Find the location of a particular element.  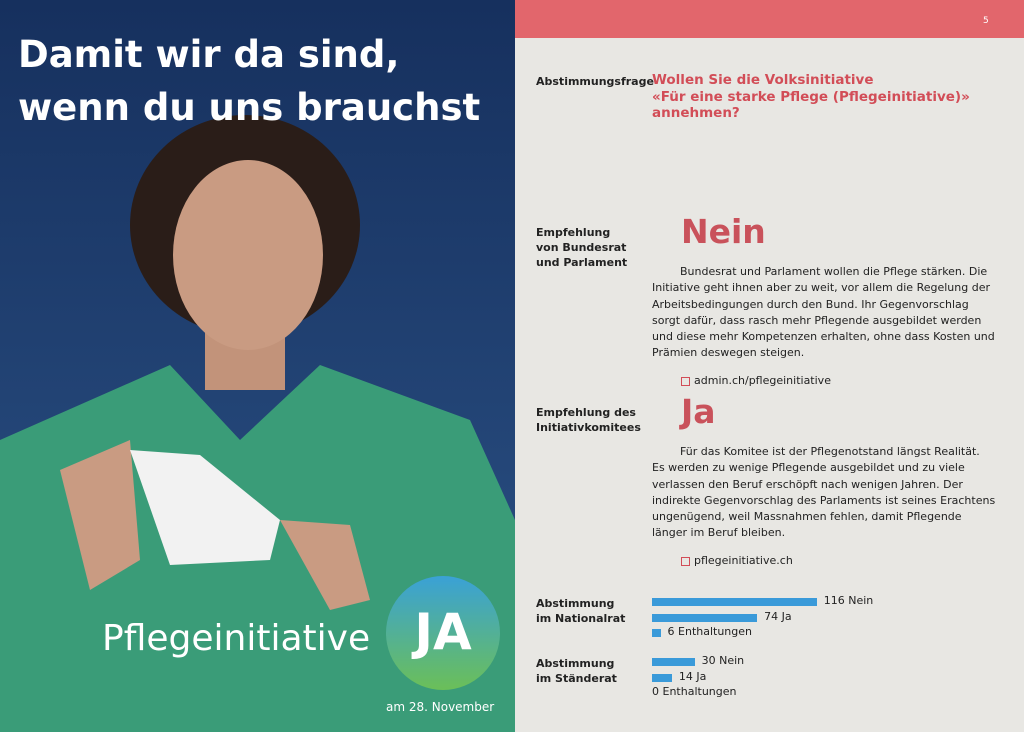

label-line: Empfehlung is located at coordinates (573, 232).